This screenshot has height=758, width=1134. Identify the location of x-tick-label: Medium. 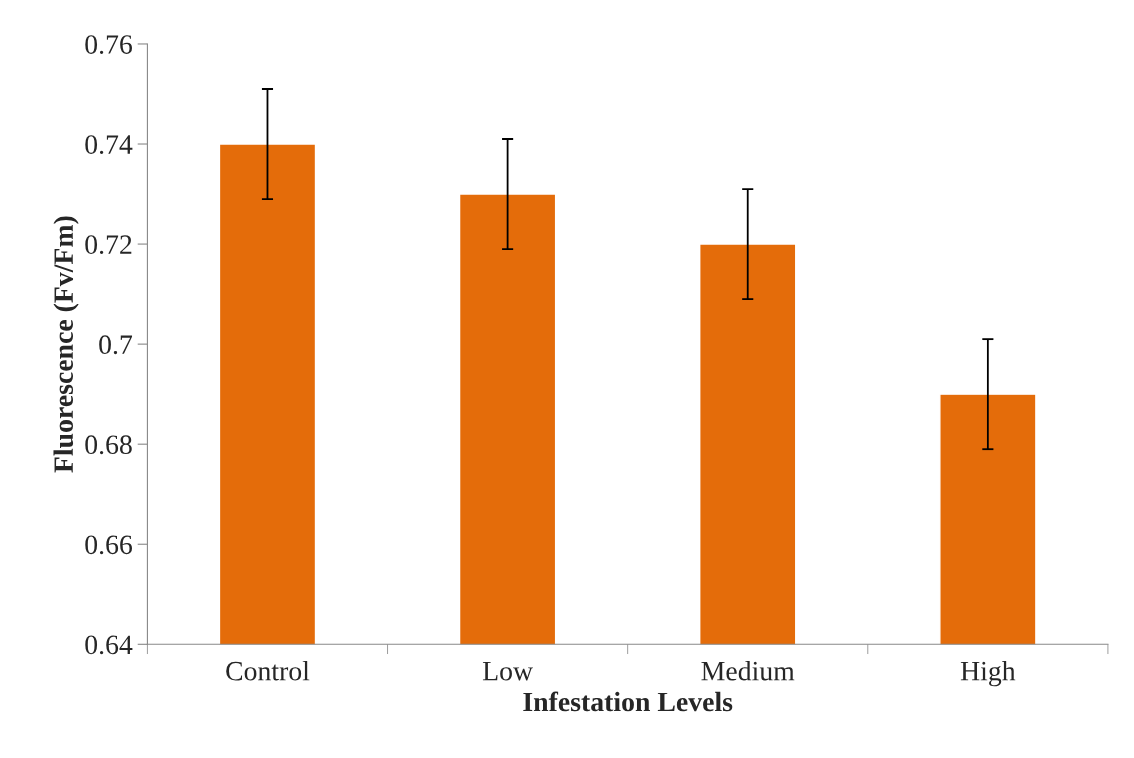
(748, 670).